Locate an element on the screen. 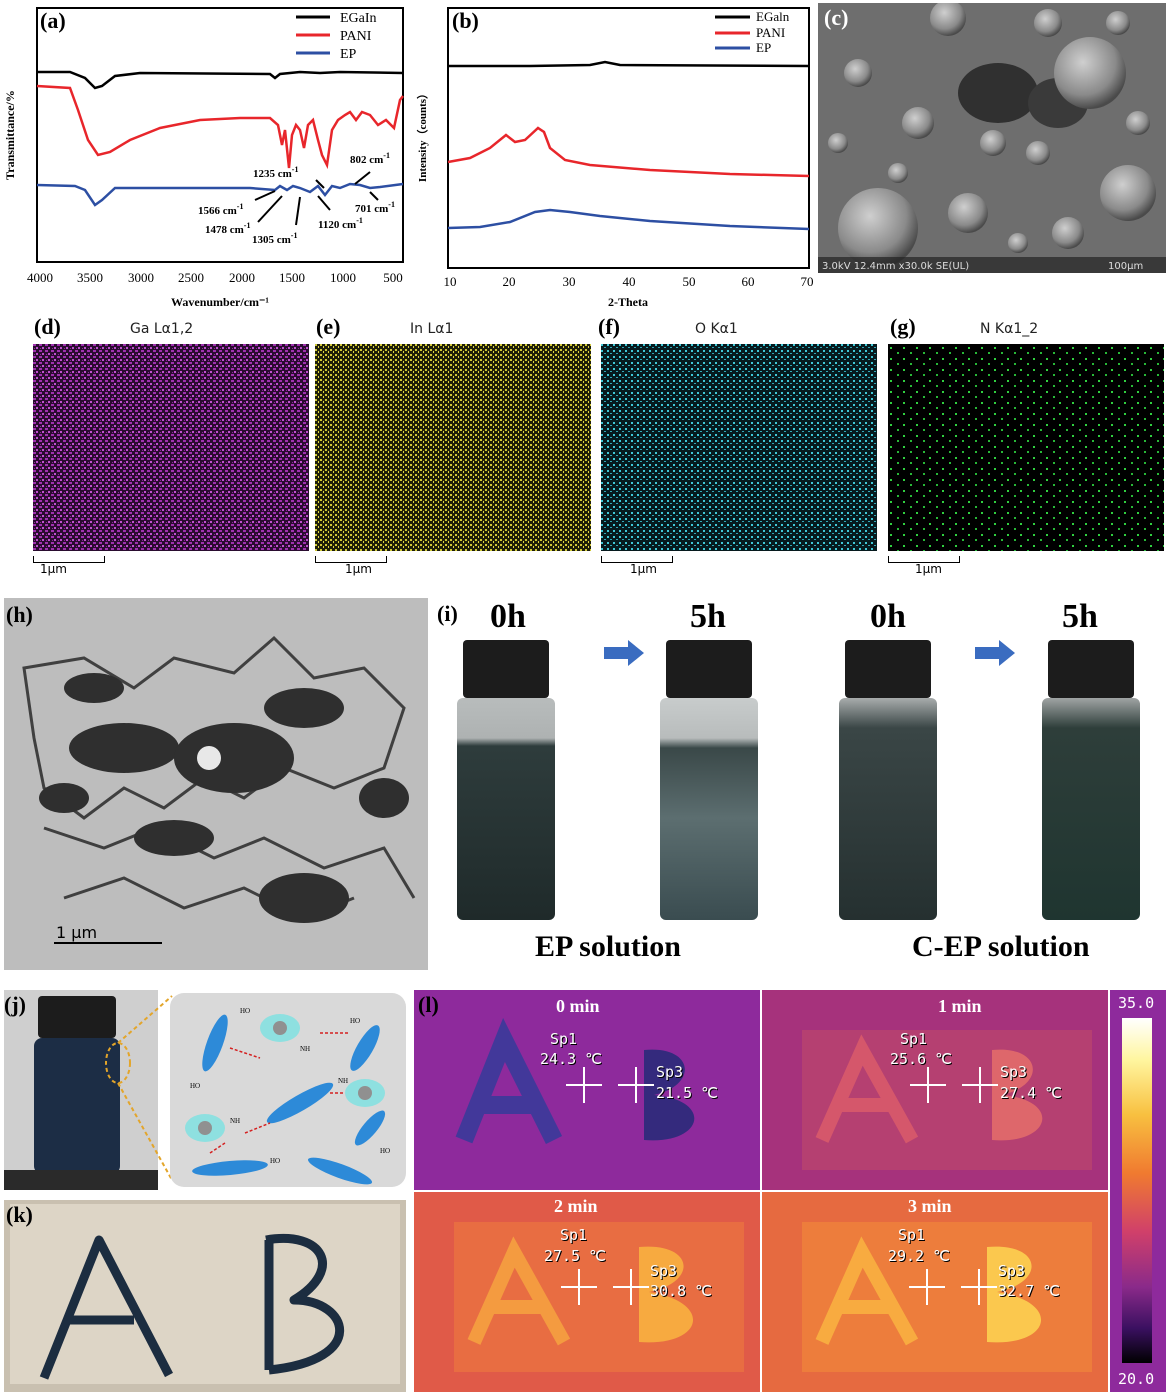 Image resolution: width=1169 pixels, height=1396 pixels. thermal-sp1-label-0: Sp1 is located at coordinates (564, 1039).